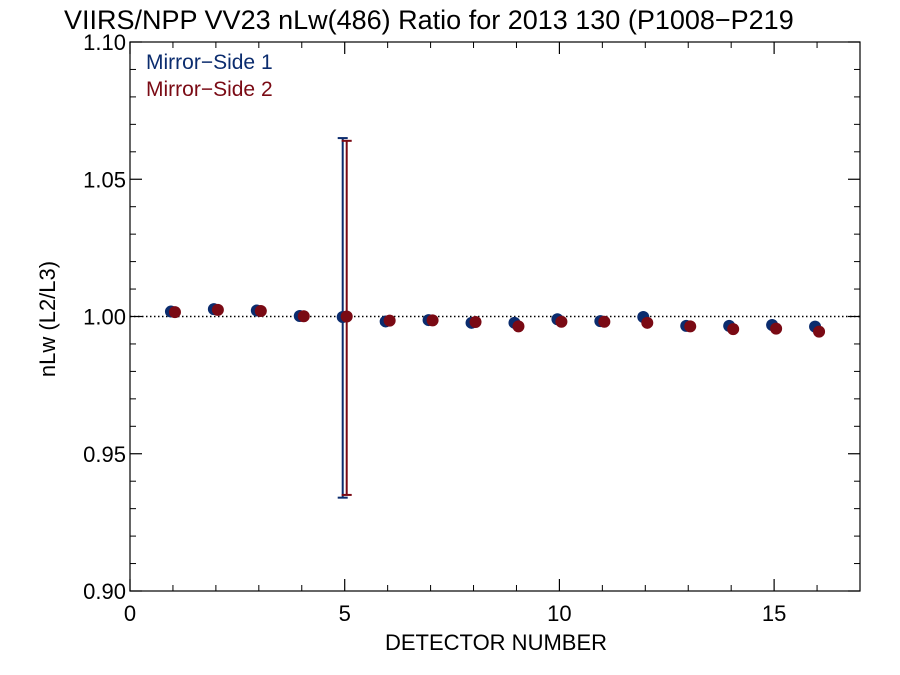 Image resolution: width=900 pixels, height=675 pixels. I want to click on y-tick-label: 0.95, so click(104, 454).